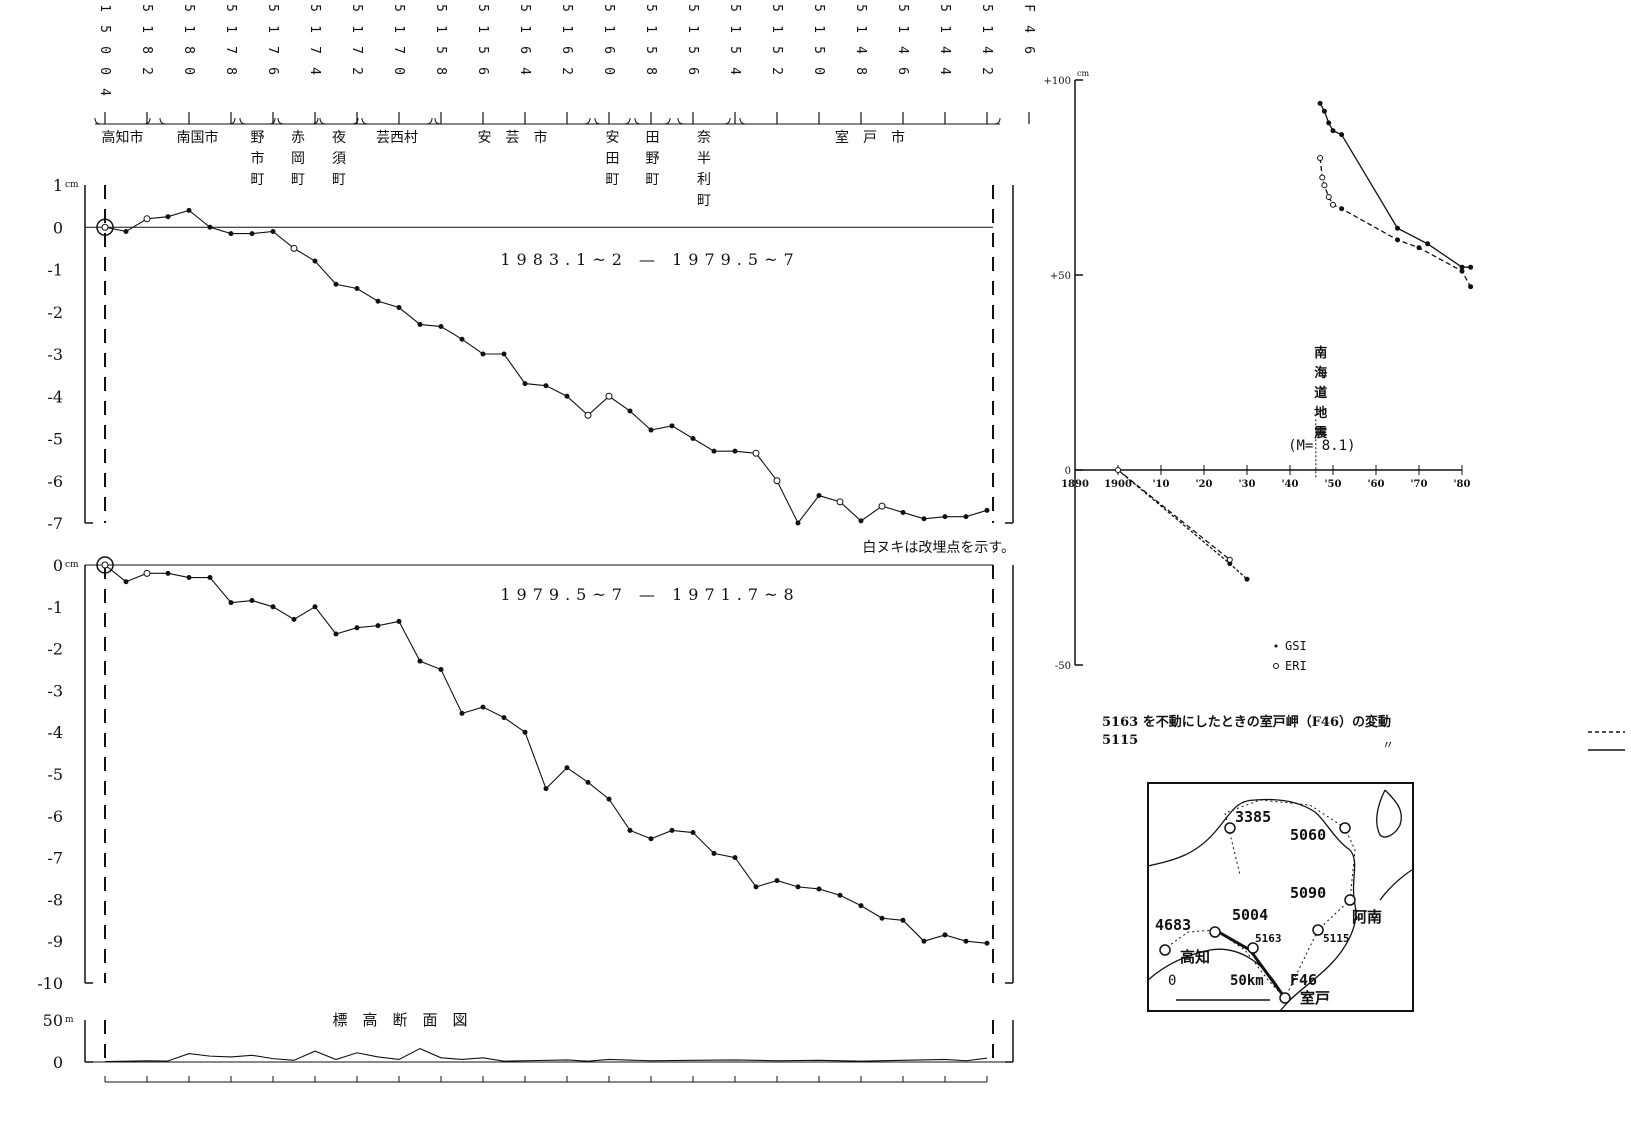  I want to click on caption-5115: 5115, so click(1120, 740).